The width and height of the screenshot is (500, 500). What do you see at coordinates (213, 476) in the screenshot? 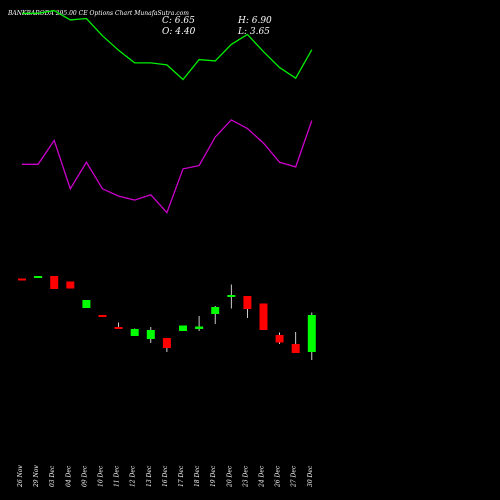
I see `x-tick-label: 19 Dec` at bounding box center [213, 476].